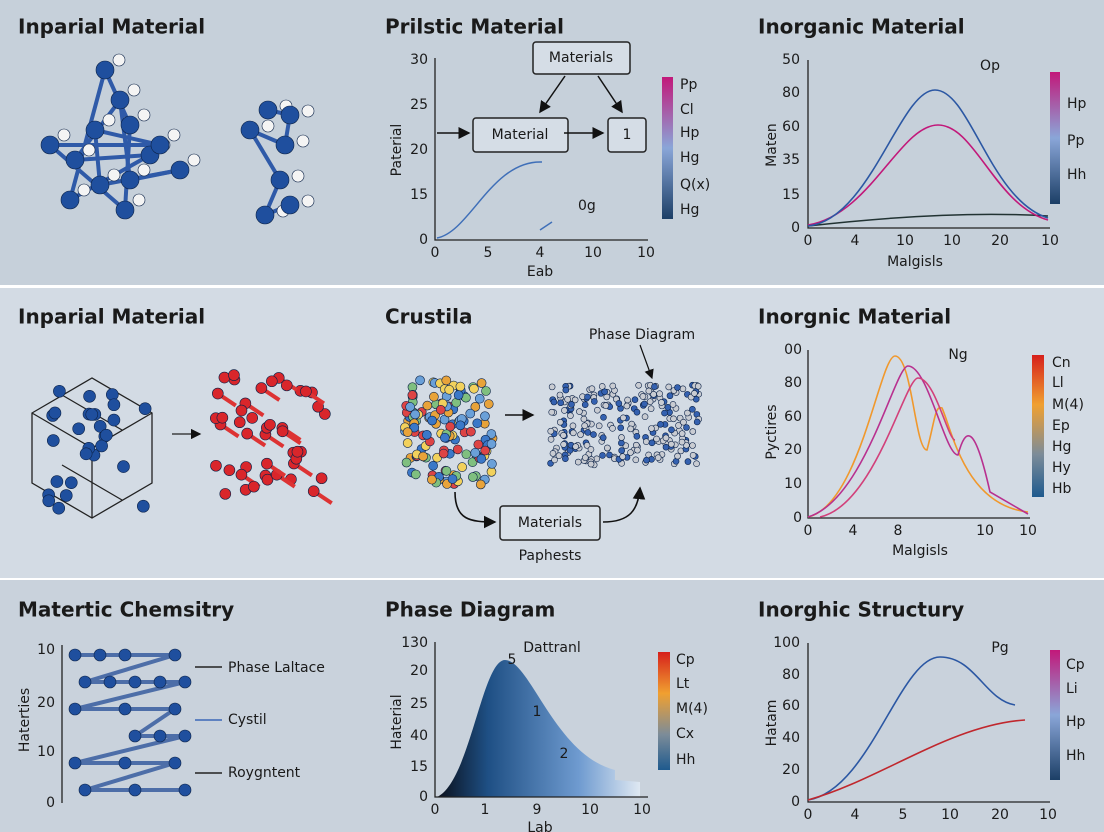  Describe the element at coordinates (512, 660) in the screenshot. I see `peak-label: 5` at that location.